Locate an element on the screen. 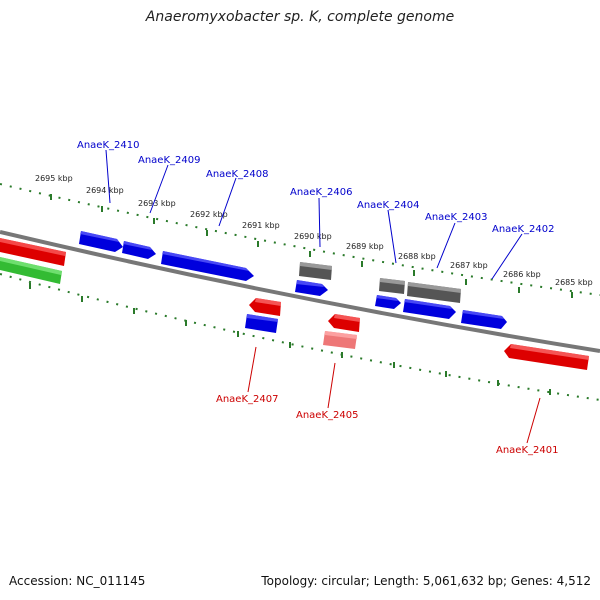 The image size is (600, 600). gene-anaek-2406-gray is located at coordinates (315, 271).